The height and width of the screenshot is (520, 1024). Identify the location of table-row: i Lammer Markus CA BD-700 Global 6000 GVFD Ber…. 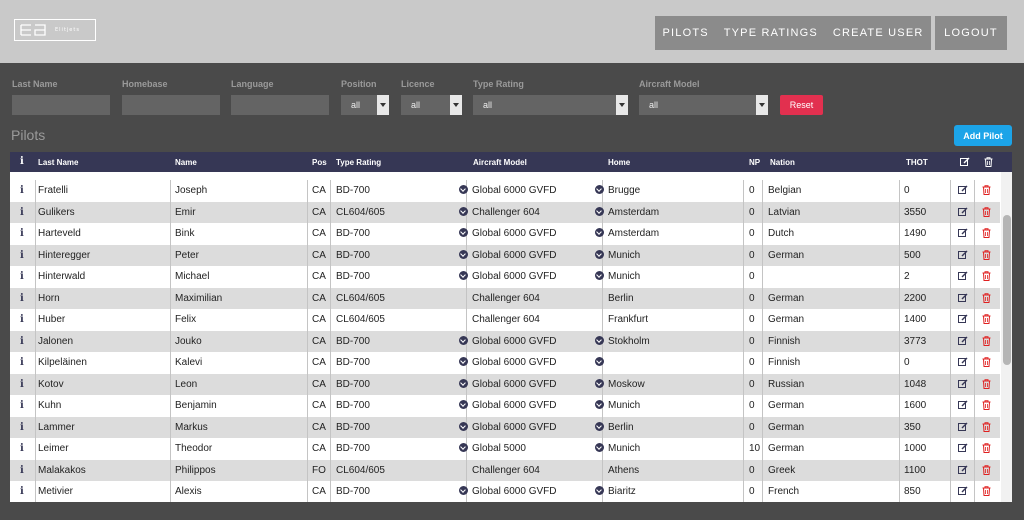
(505, 427).